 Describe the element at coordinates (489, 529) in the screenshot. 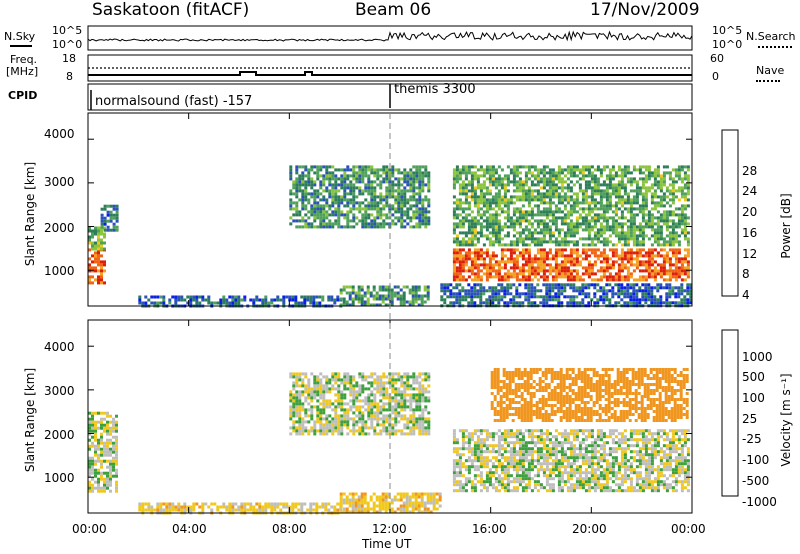

I see `xtick-1600: 16:00` at that location.